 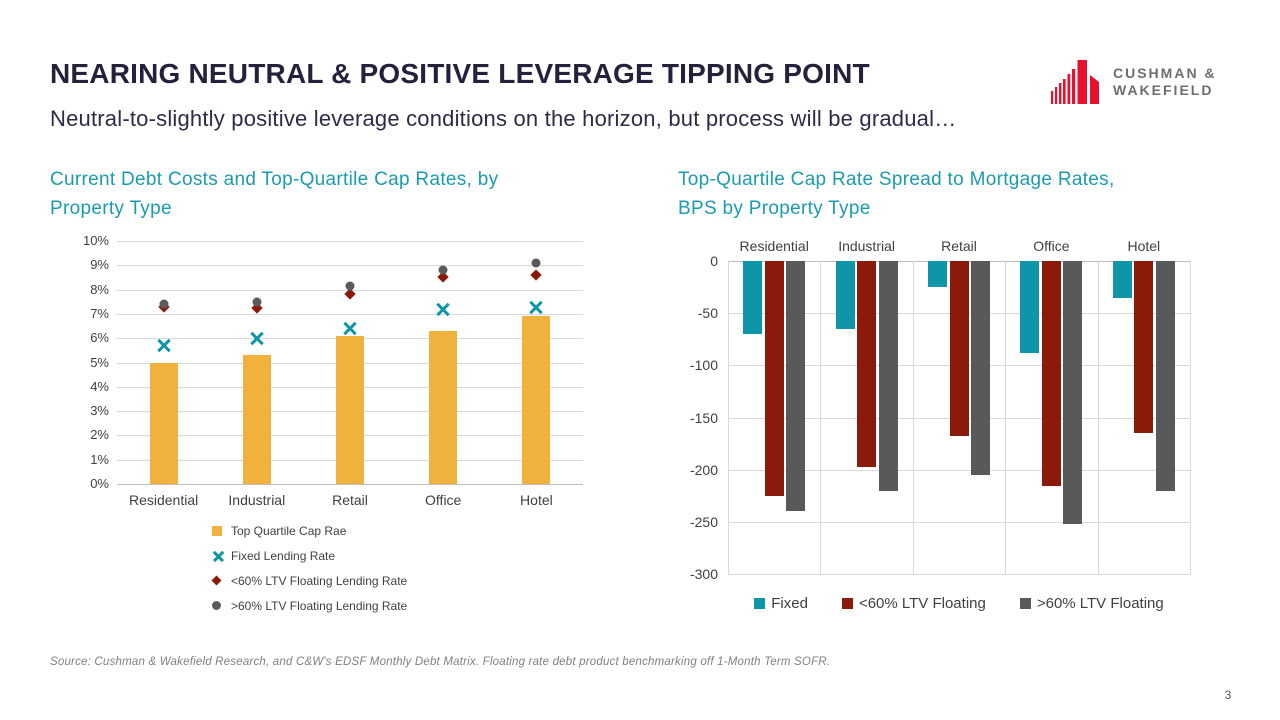 I want to click on legend-item-top-quartile-cap-rae: Top Quartile Cap Rae, so click(x=309, y=530).